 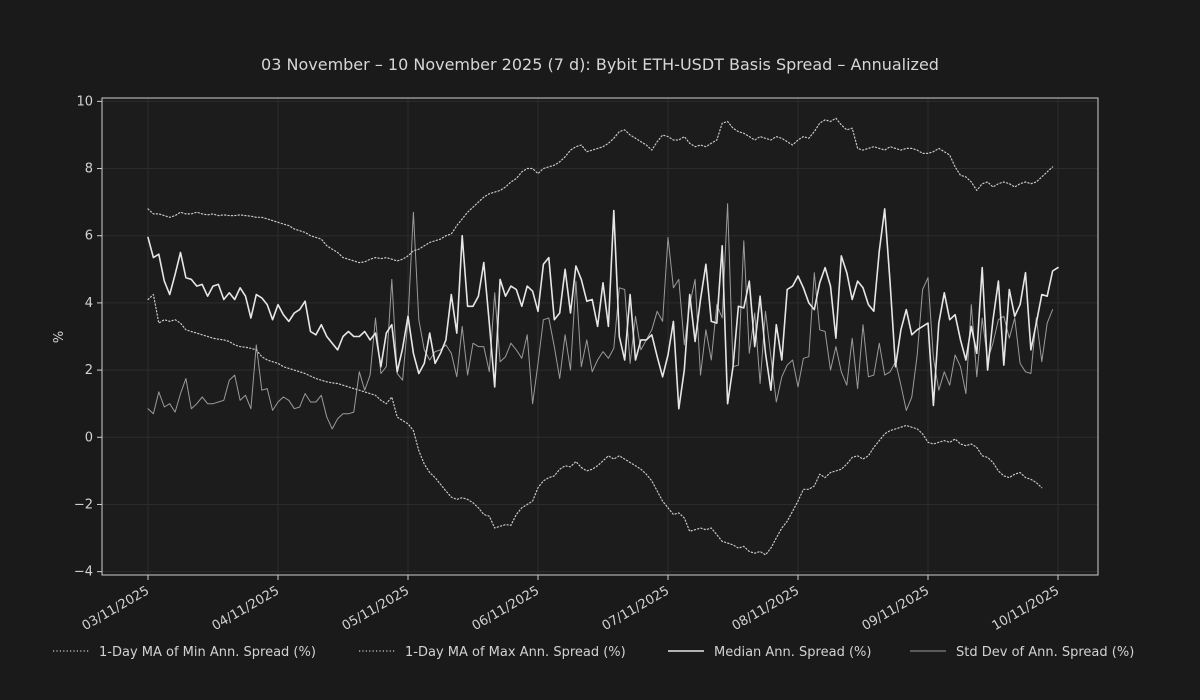 I want to click on legend-item: 1-Day MA of Max Ann. Spread (%), so click(x=492, y=652).